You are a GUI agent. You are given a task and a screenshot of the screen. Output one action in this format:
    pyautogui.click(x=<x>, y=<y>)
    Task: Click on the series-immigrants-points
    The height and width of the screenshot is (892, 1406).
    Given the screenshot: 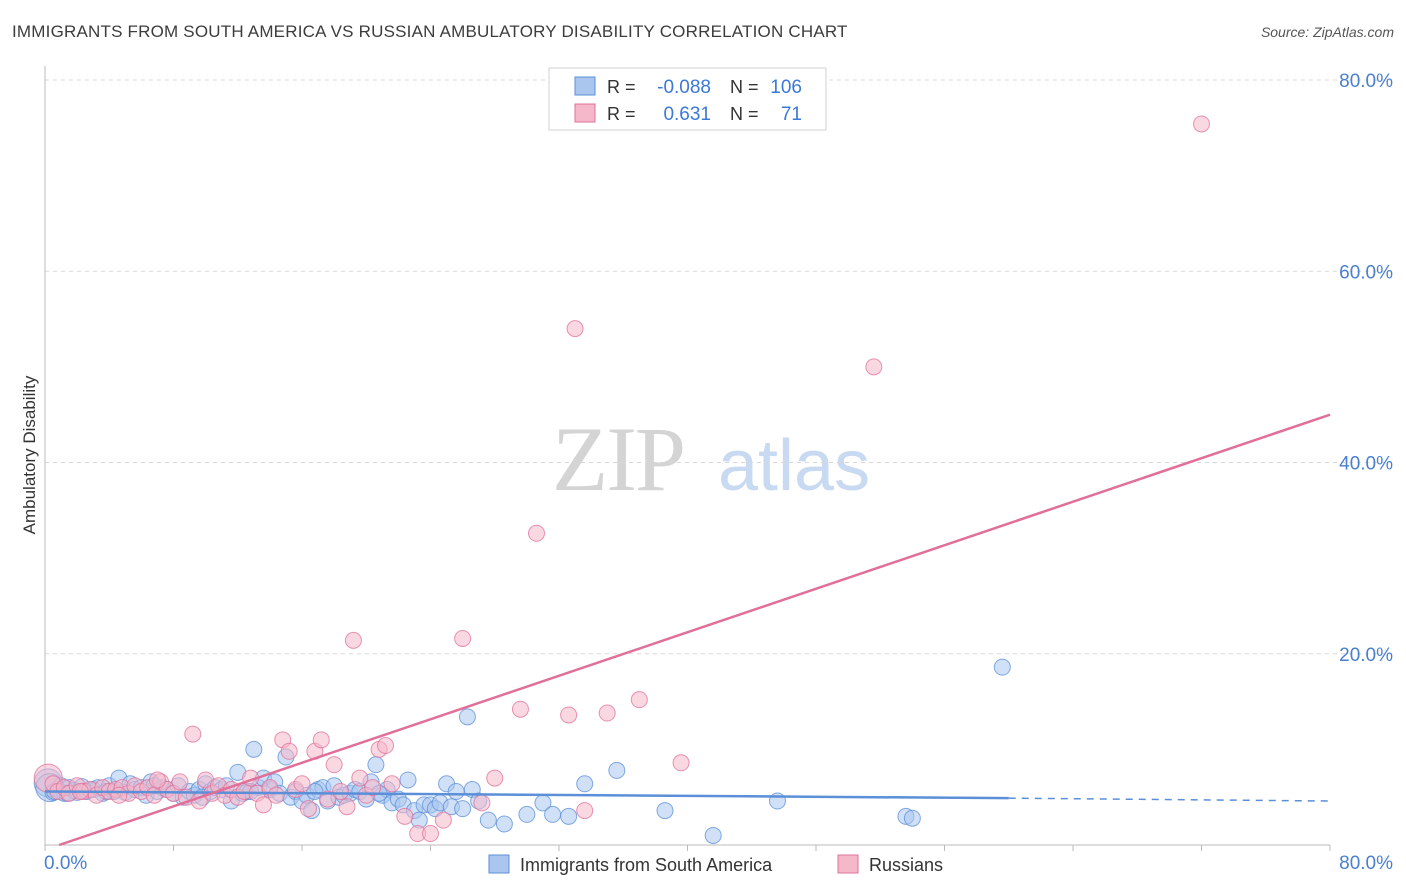 What is the action you would take?
    pyautogui.click(x=522, y=751)
    